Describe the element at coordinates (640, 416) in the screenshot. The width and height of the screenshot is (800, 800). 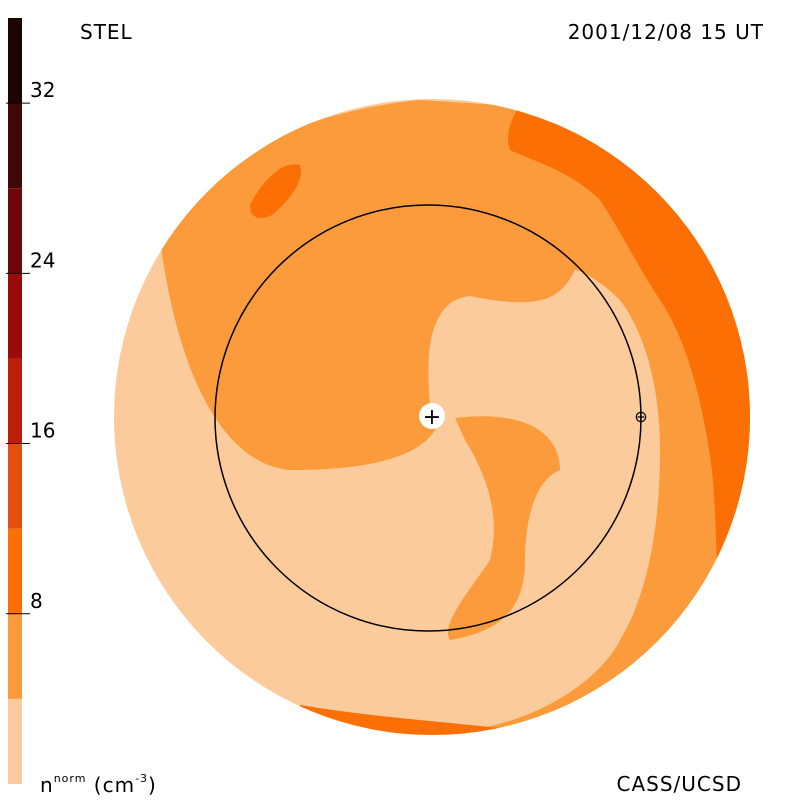
I see `earth-marker-icon: ⊕` at that location.